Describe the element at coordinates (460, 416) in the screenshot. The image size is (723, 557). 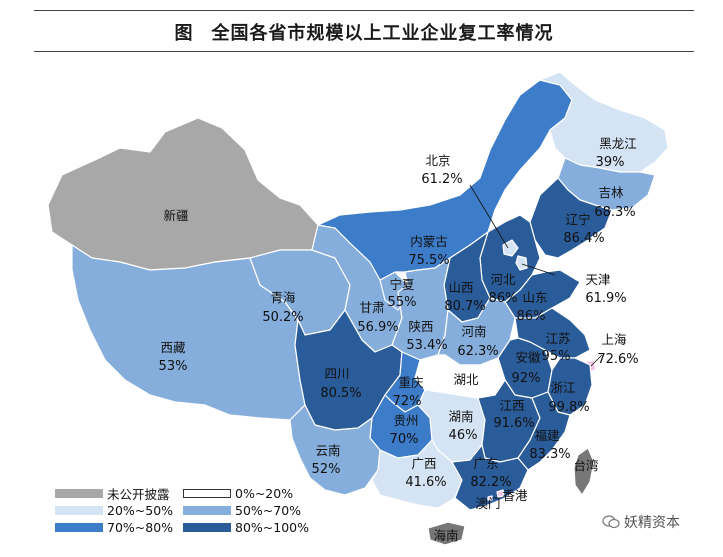
I see `label-hunan-name: 湖南` at that location.